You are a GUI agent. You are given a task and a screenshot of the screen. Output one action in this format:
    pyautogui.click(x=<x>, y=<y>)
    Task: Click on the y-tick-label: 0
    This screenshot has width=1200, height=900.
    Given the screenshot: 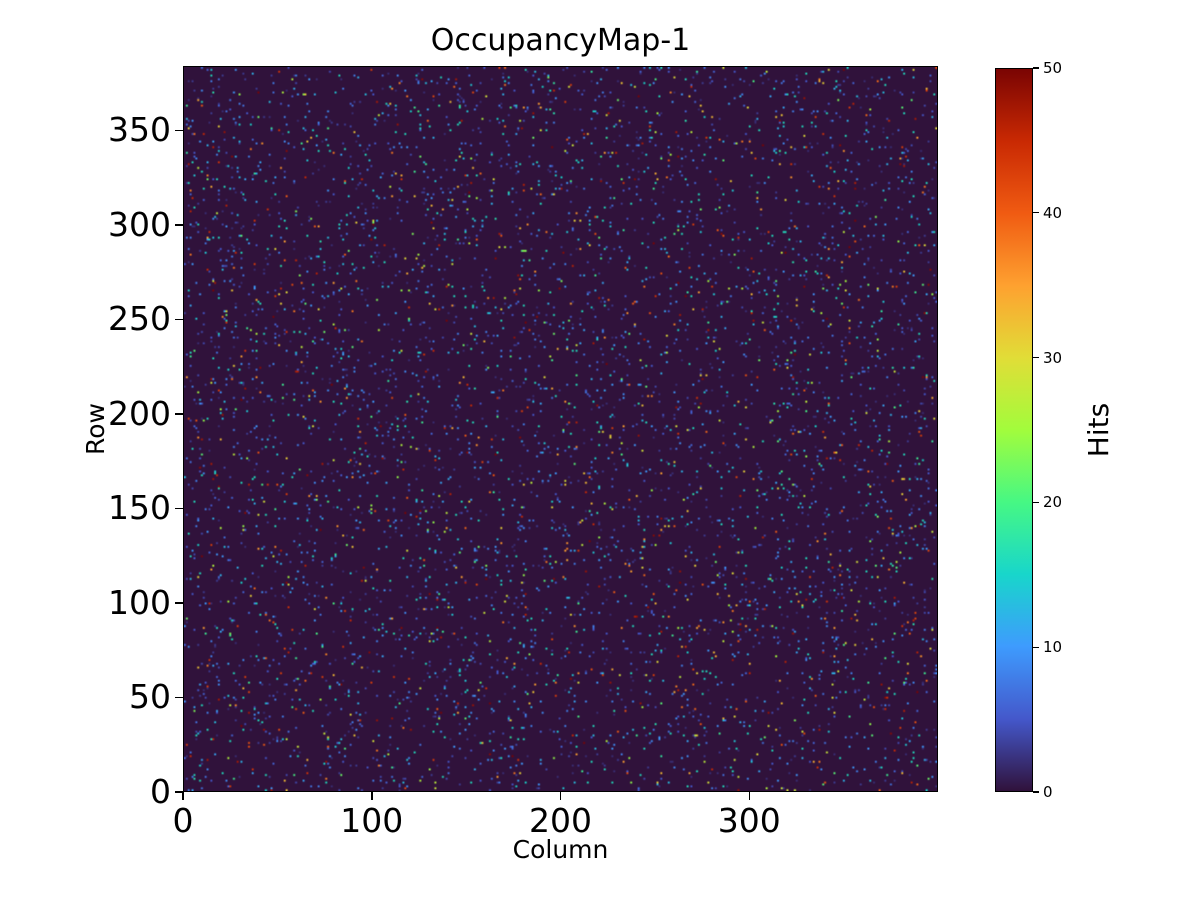 What is the action you would take?
    pyautogui.click(x=160, y=791)
    